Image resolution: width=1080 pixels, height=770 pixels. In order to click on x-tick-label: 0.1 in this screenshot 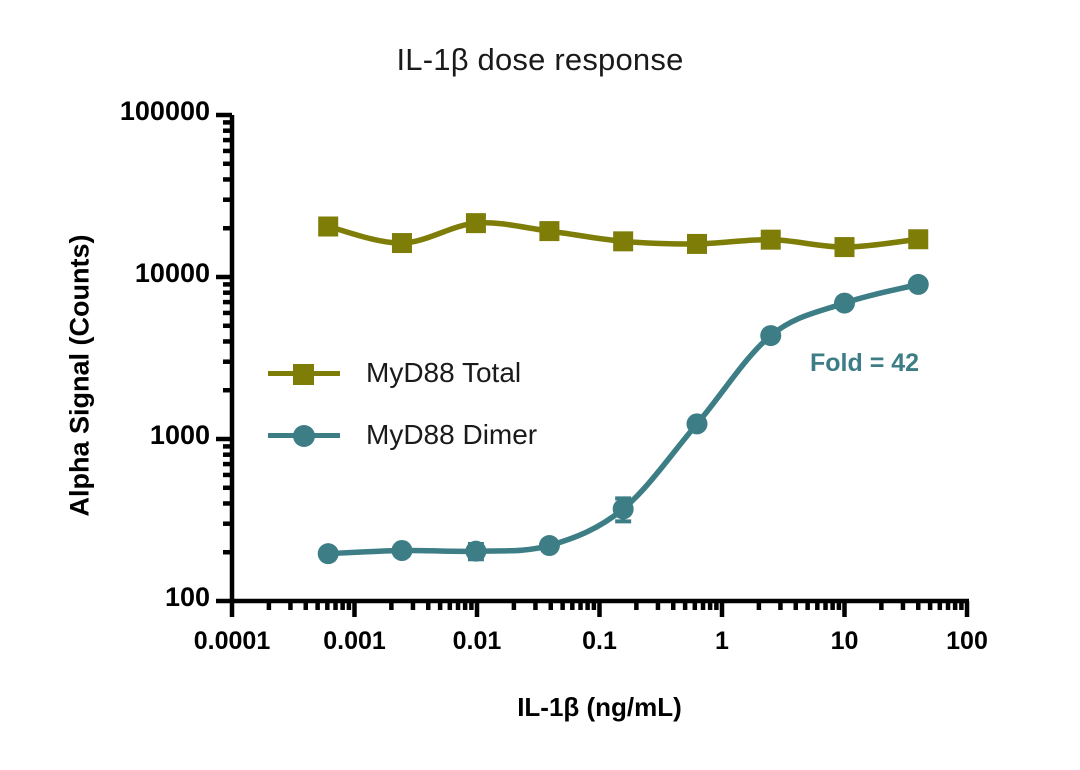, I will do `click(599, 641)`.